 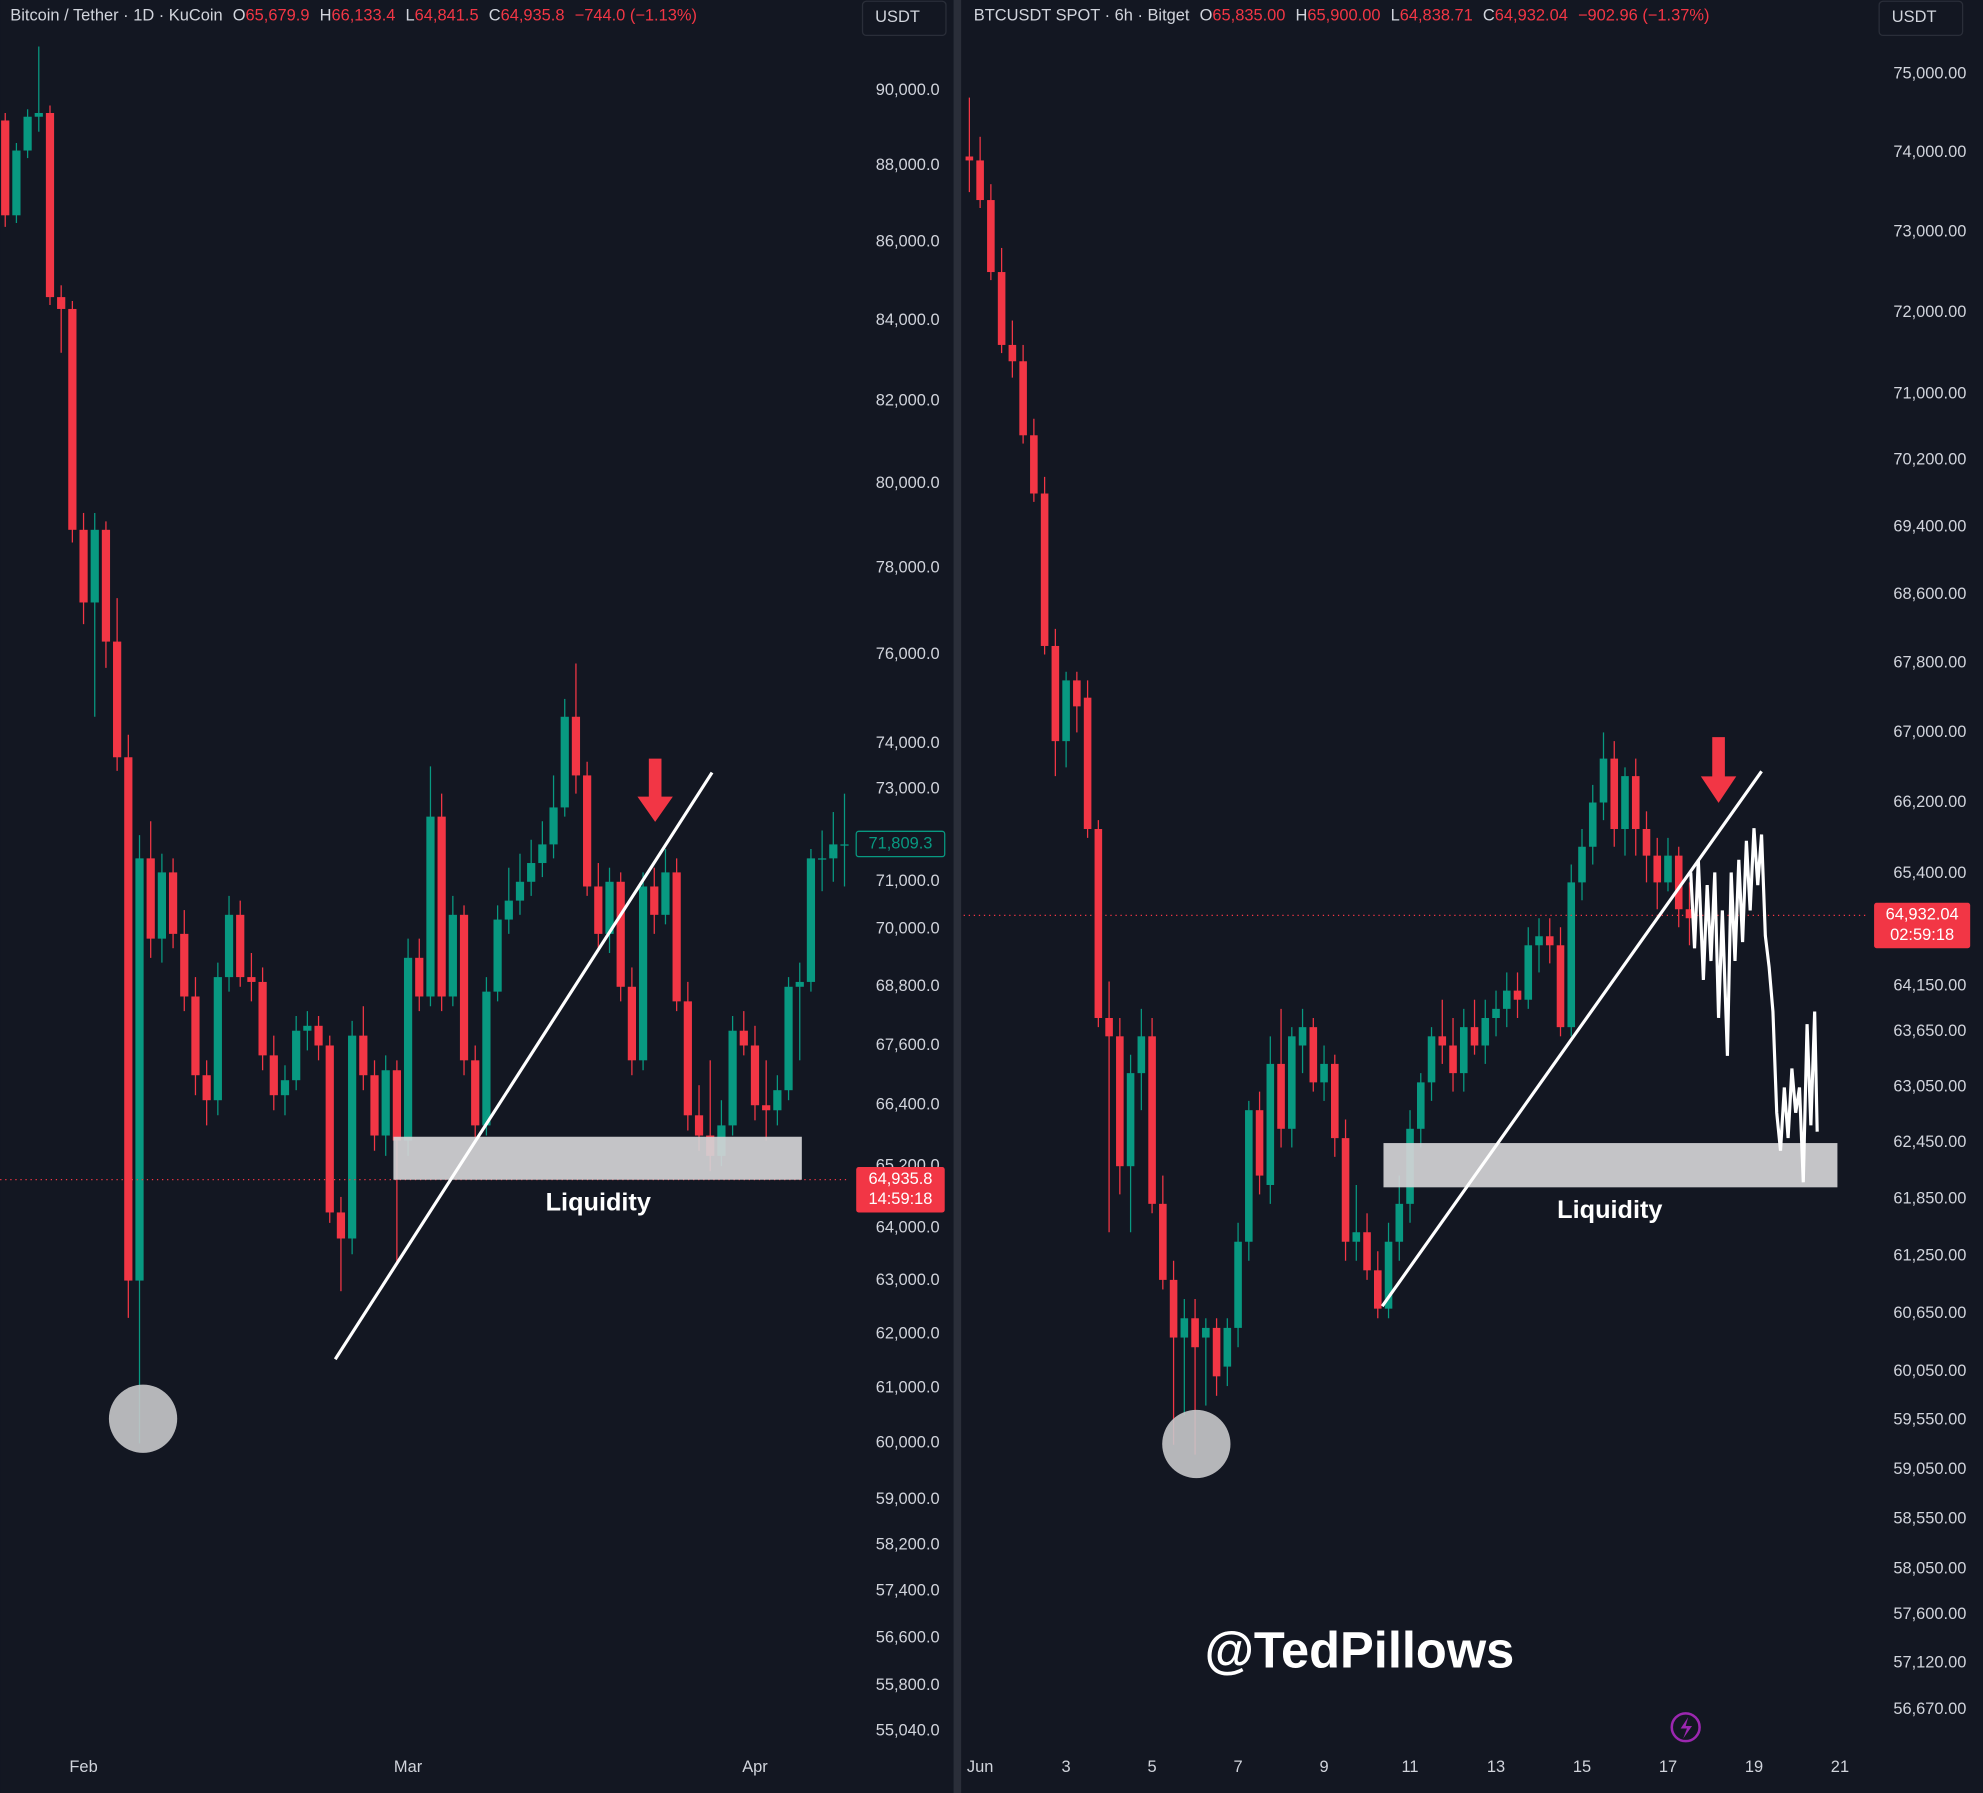 What do you see at coordinates (1531, 16) in the screenshot?
I see `ohlc-value: 64,932.04` at bounding box center [1531, 16].